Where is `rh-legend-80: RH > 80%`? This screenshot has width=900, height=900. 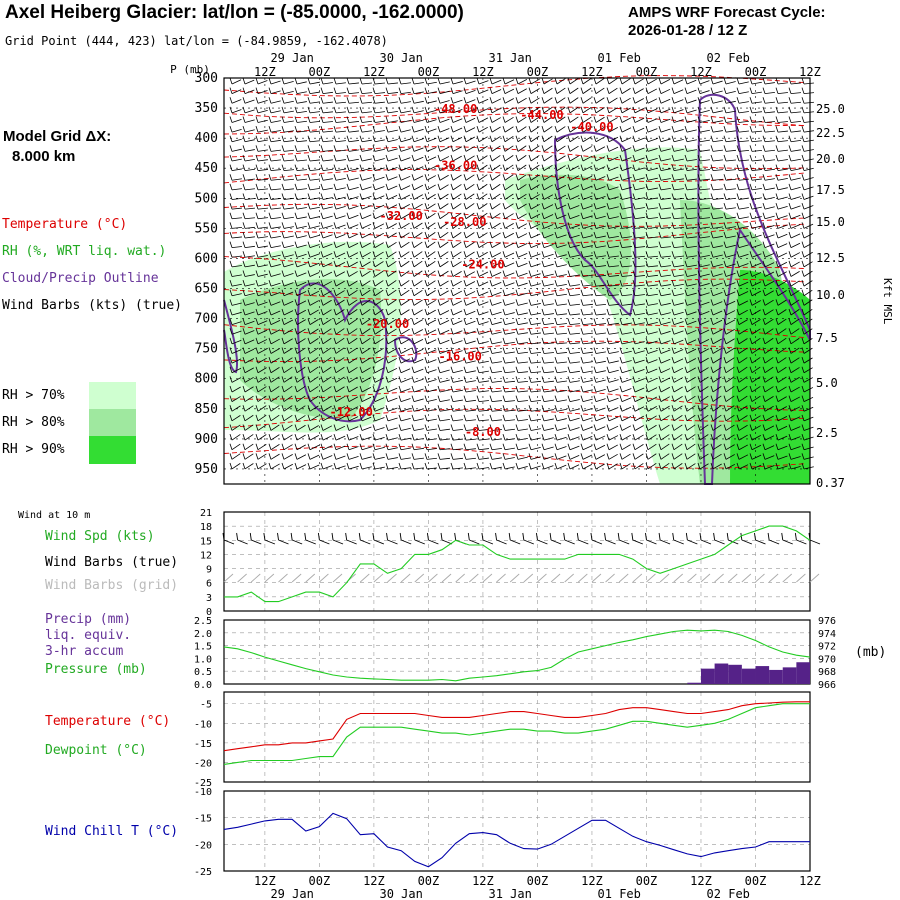 rh-legend-80: RH > 80% is located at coordinates (33, 422).